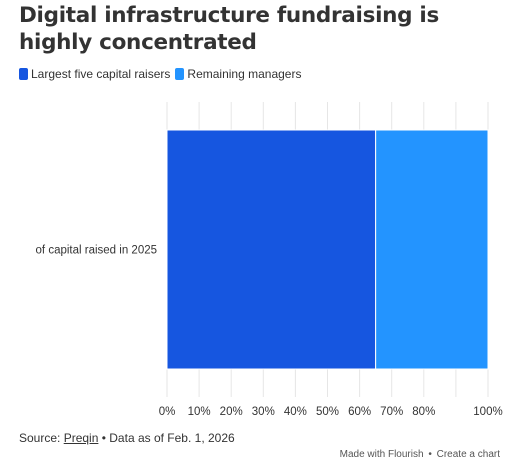 The image size is (511, 473). I want to click on legend-label-largest-five: Largest five capital raisers, so click(101, 74).